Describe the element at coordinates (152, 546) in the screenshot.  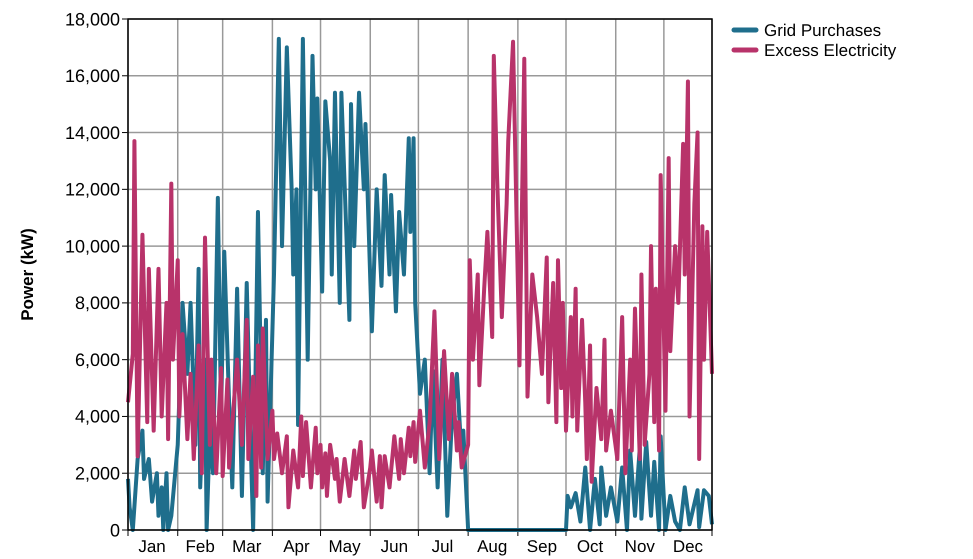
I see `x-tick-label: Jan` at that location.